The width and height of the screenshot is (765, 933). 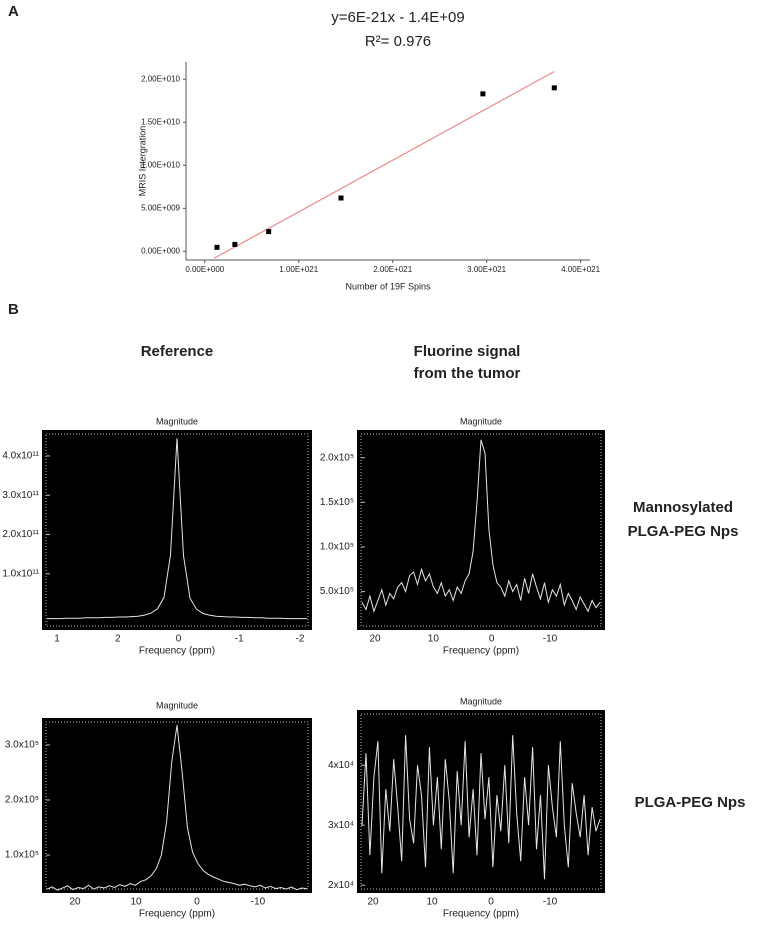 I want to click on annotation: y=6E-21x - 1.4E+09, so click(x=397, y=17).